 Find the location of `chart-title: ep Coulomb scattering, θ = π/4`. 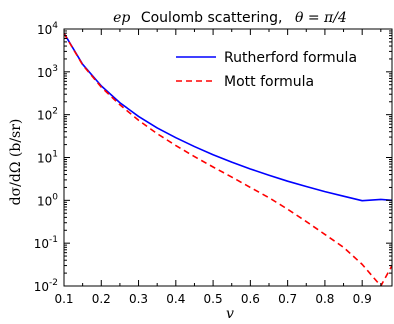

chart-title: ep Coulomb scattering, θ = π/4 is located at coordinates (230, 18).